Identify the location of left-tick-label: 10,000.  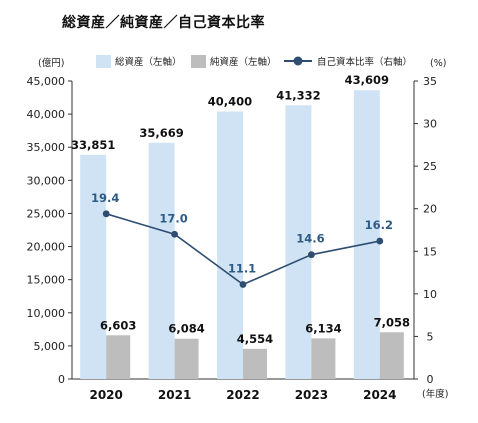
(46, 313).